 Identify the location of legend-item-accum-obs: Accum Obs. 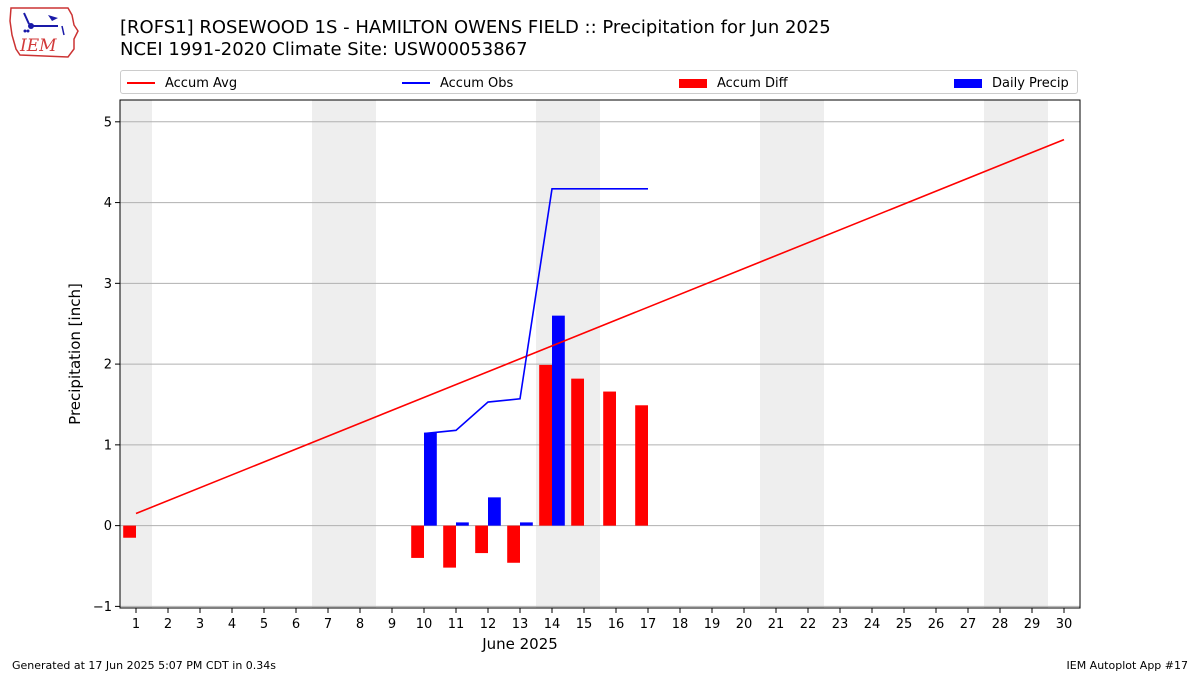
(457, 83).